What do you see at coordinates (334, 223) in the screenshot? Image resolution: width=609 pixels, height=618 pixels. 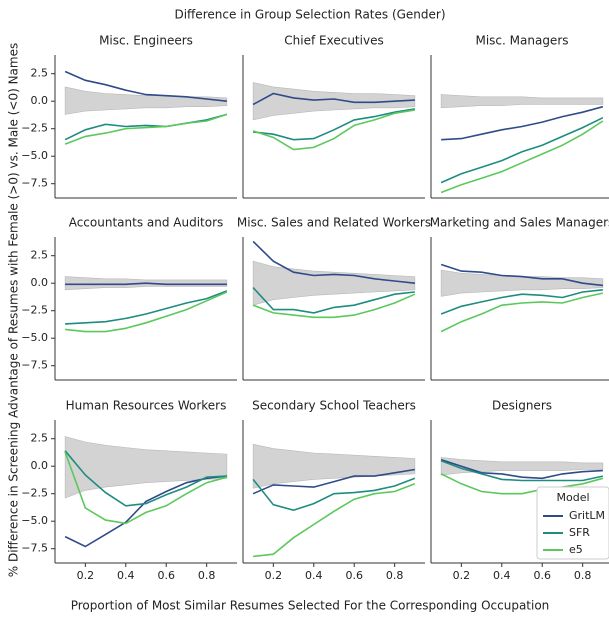 I see `panel-title: Misc. Sales and Related Workers` at bounding box center [334, 223].